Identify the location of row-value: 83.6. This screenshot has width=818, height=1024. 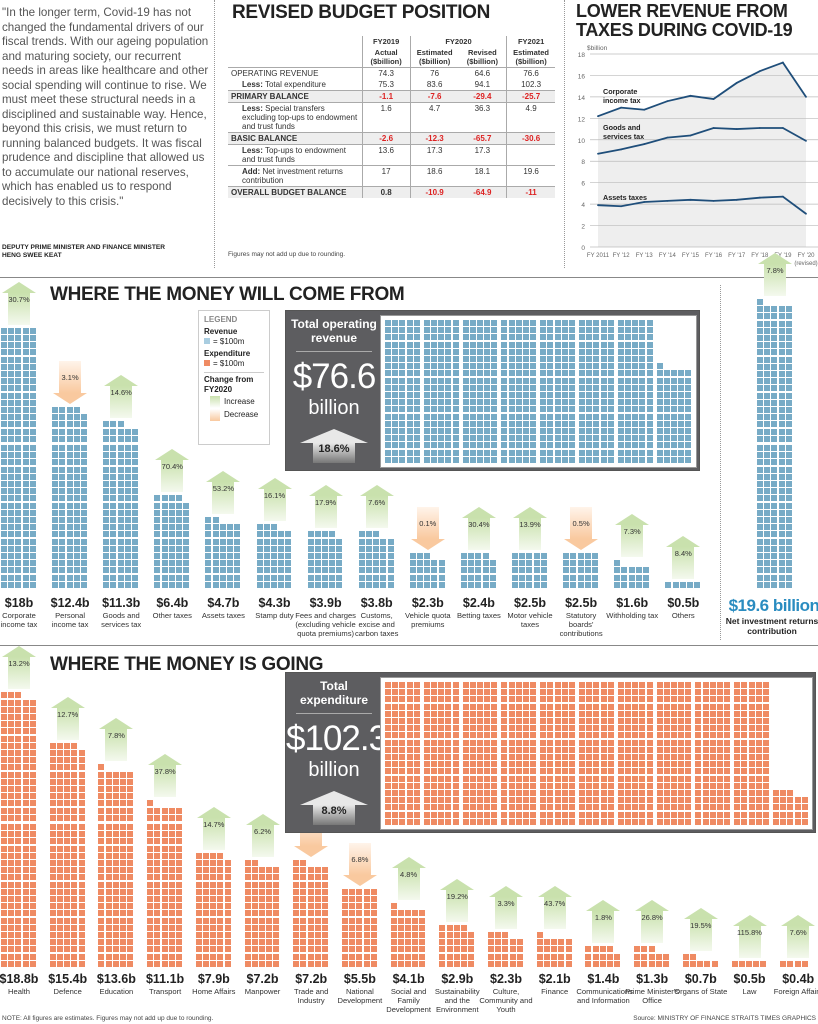
(434, 85).